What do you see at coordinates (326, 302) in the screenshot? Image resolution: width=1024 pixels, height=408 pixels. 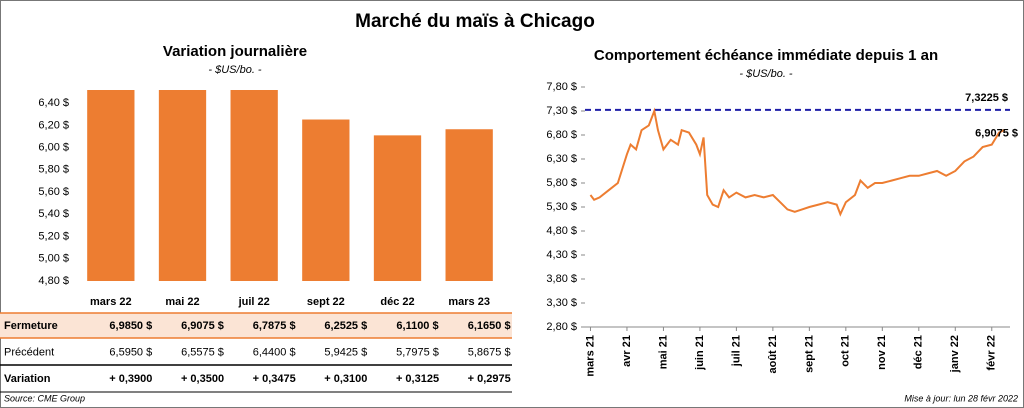 I see `x-tick-label: sept 22` at bounding box center [326, 302].